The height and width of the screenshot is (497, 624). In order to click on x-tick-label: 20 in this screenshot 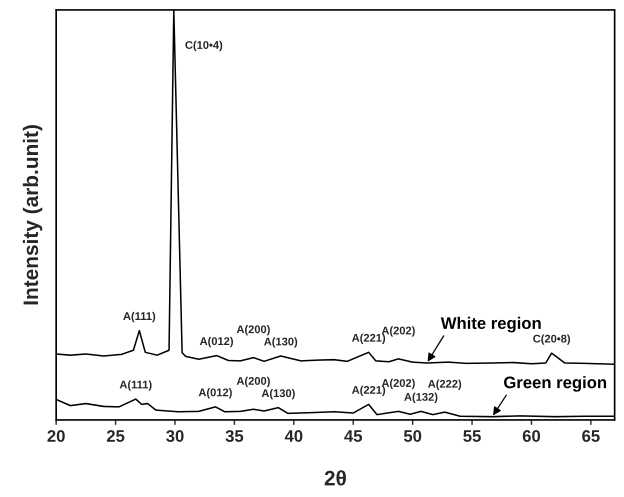, I will do `click(56, 436)`.